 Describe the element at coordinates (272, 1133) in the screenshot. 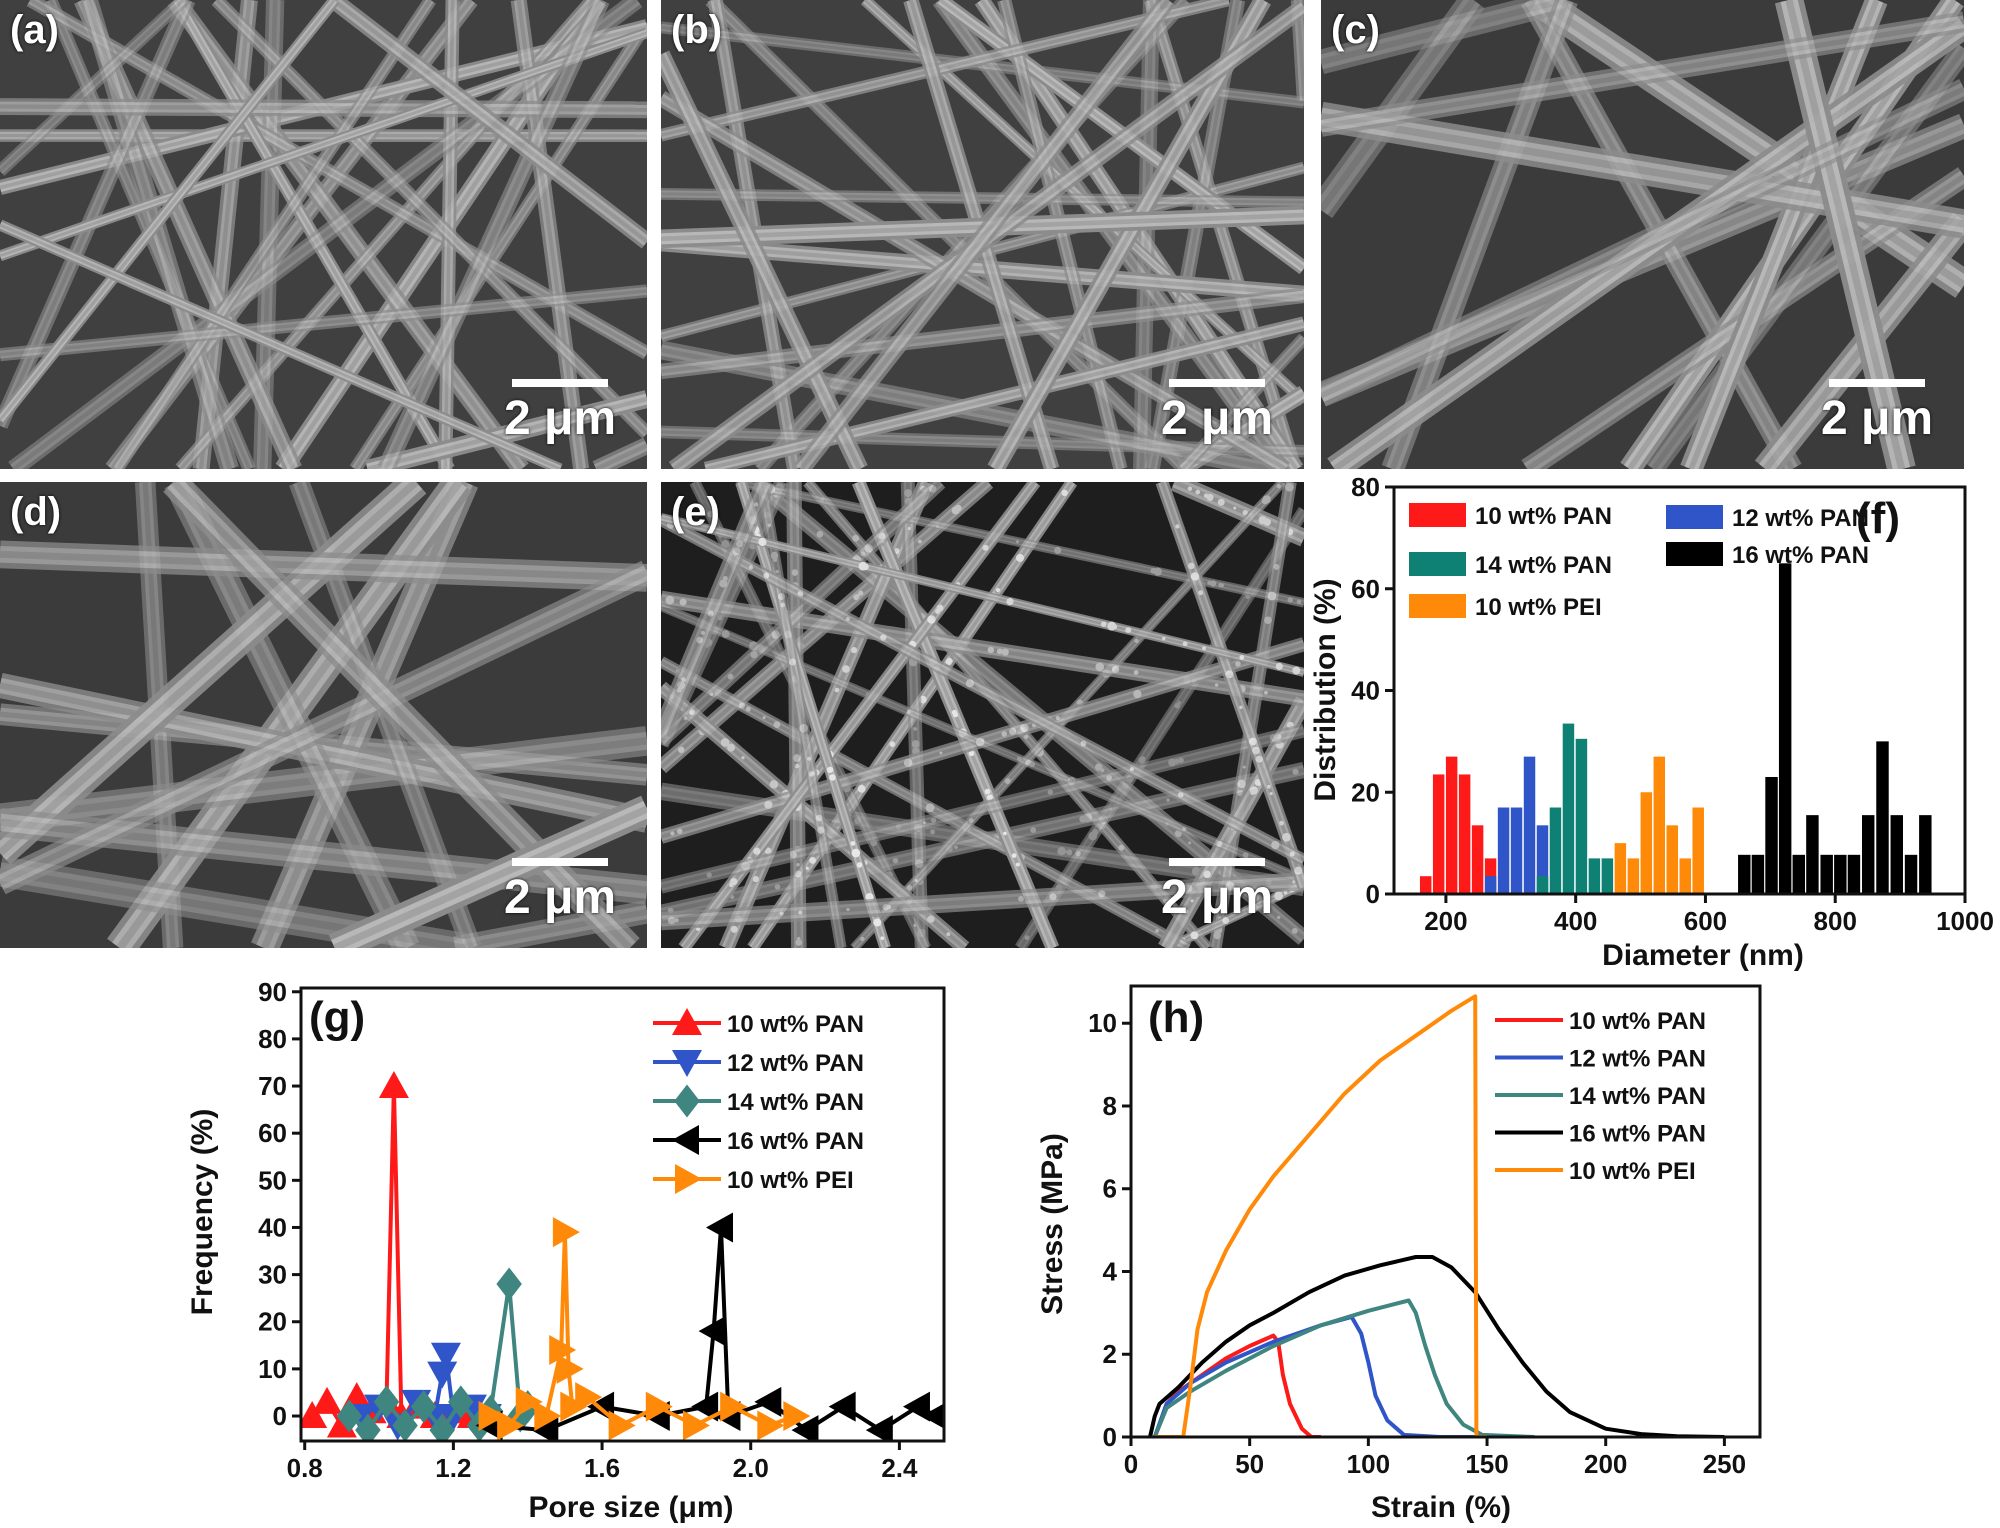

I see `y-tick-label: 60` at that location.